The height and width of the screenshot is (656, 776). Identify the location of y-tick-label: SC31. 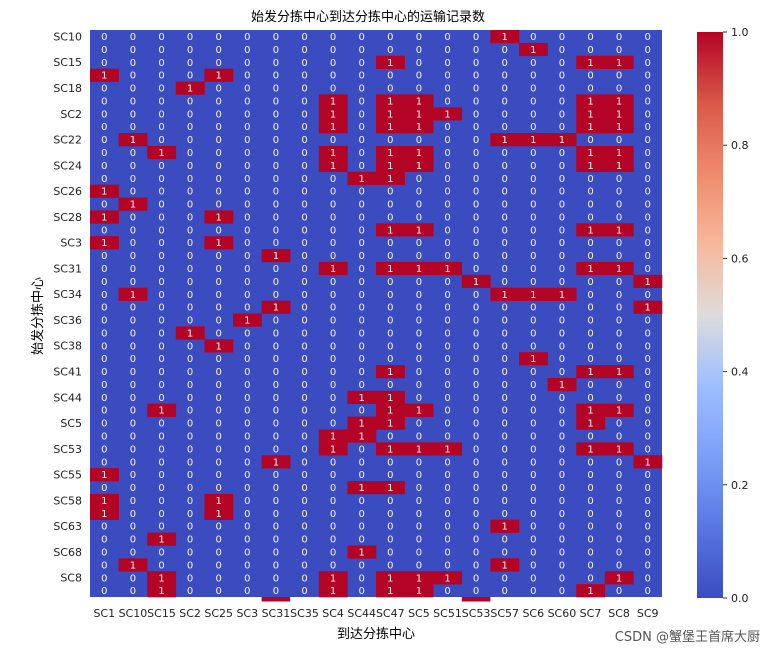
(67, 268).